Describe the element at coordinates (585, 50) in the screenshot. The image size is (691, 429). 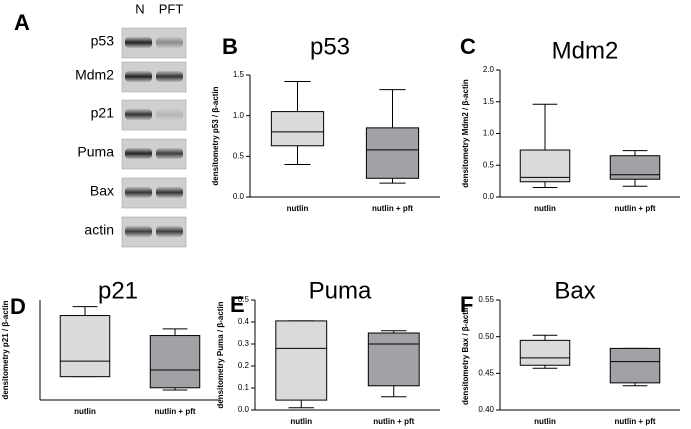
I see `chart-title: Mdm2` at that location.